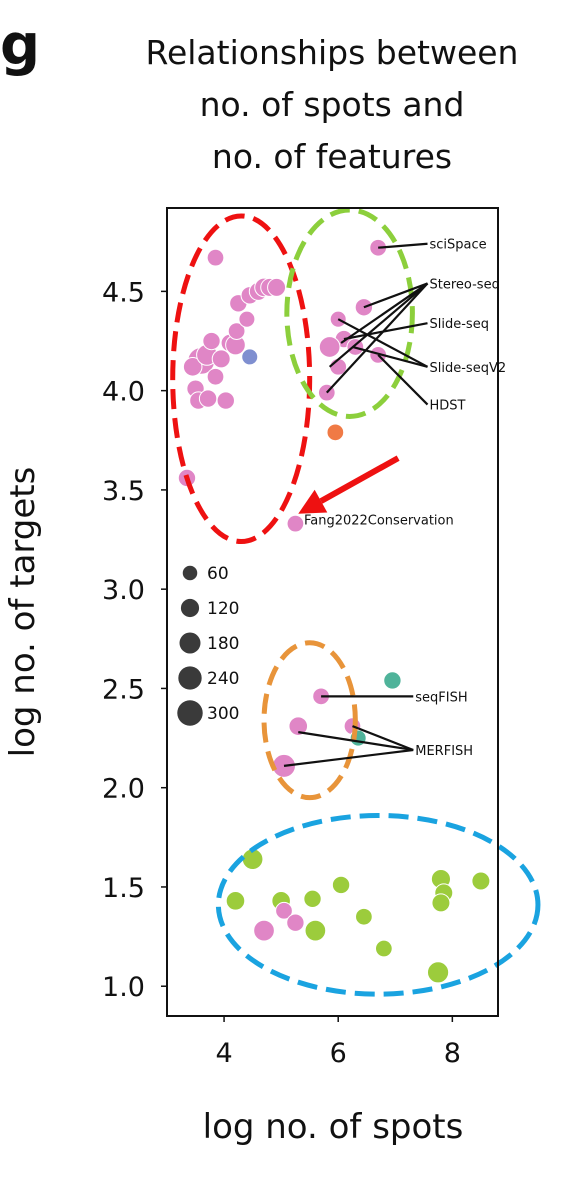 The height and width of the screenshot is (1177, 576). I want to click on y-tick-label: 4.5, so click(123, 292).